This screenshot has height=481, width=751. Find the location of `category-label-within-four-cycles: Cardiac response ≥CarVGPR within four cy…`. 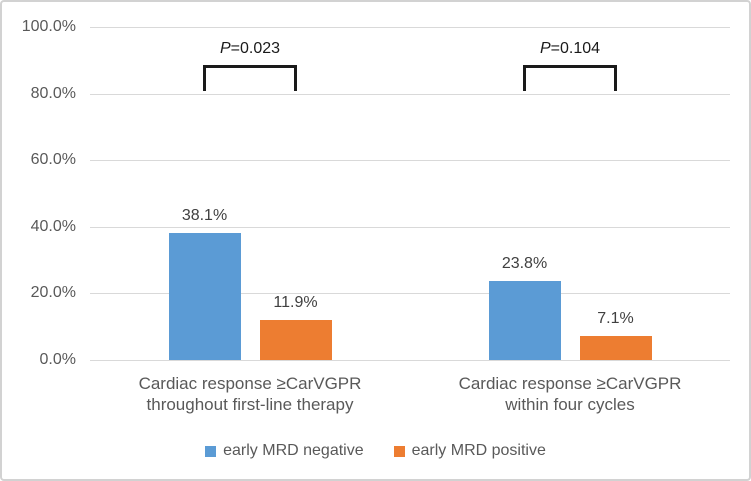

category-label-within-four-cycles: Cardiac response ≥CarVGPR within four cy… is located at coordinates (570, 394).